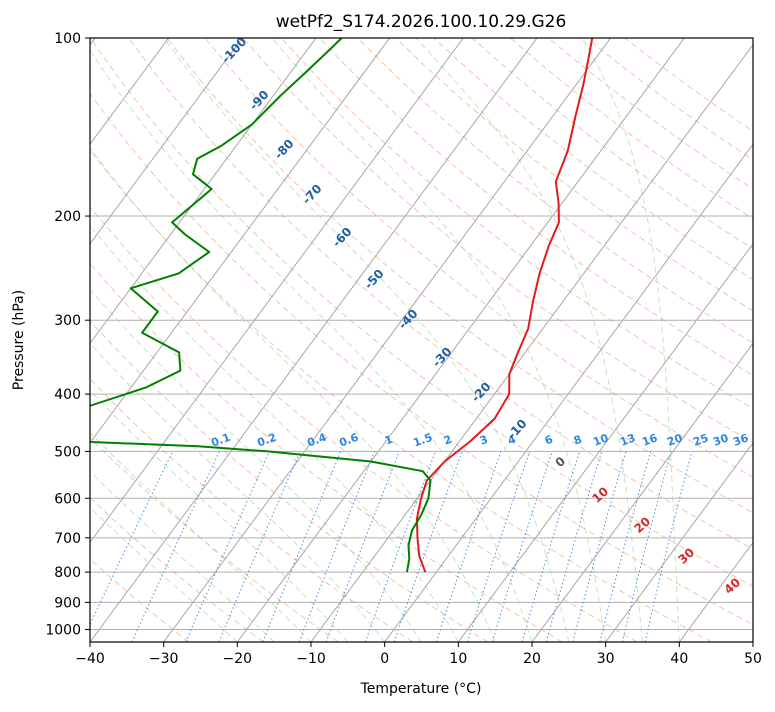 Image resolution: width=775 pixels, height=712 pixels. Describe the element at coordinates (753, 659) in the screenshot. I see `x-tick-label: 50` at that location.